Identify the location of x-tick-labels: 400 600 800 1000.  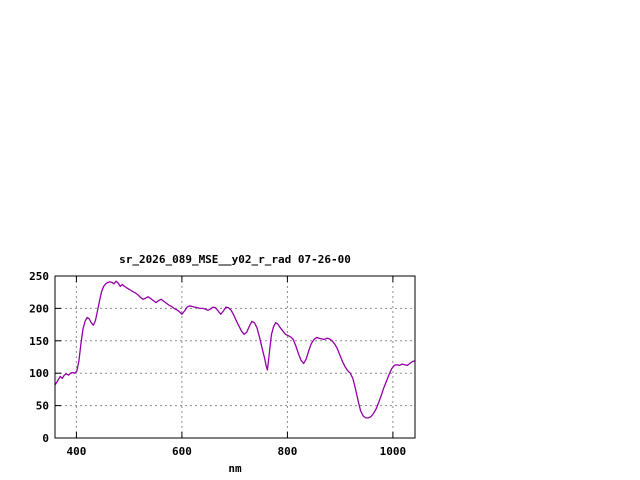
(236, 451).